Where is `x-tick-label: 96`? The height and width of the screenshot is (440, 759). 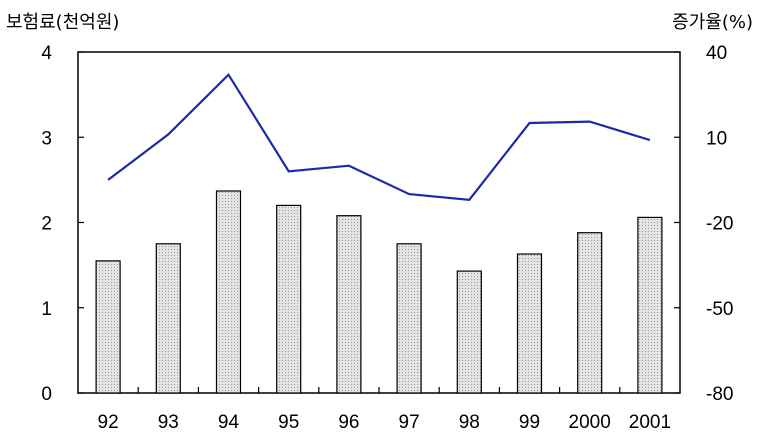 x-tick-label: 96 is located at coordinates (348, 422).